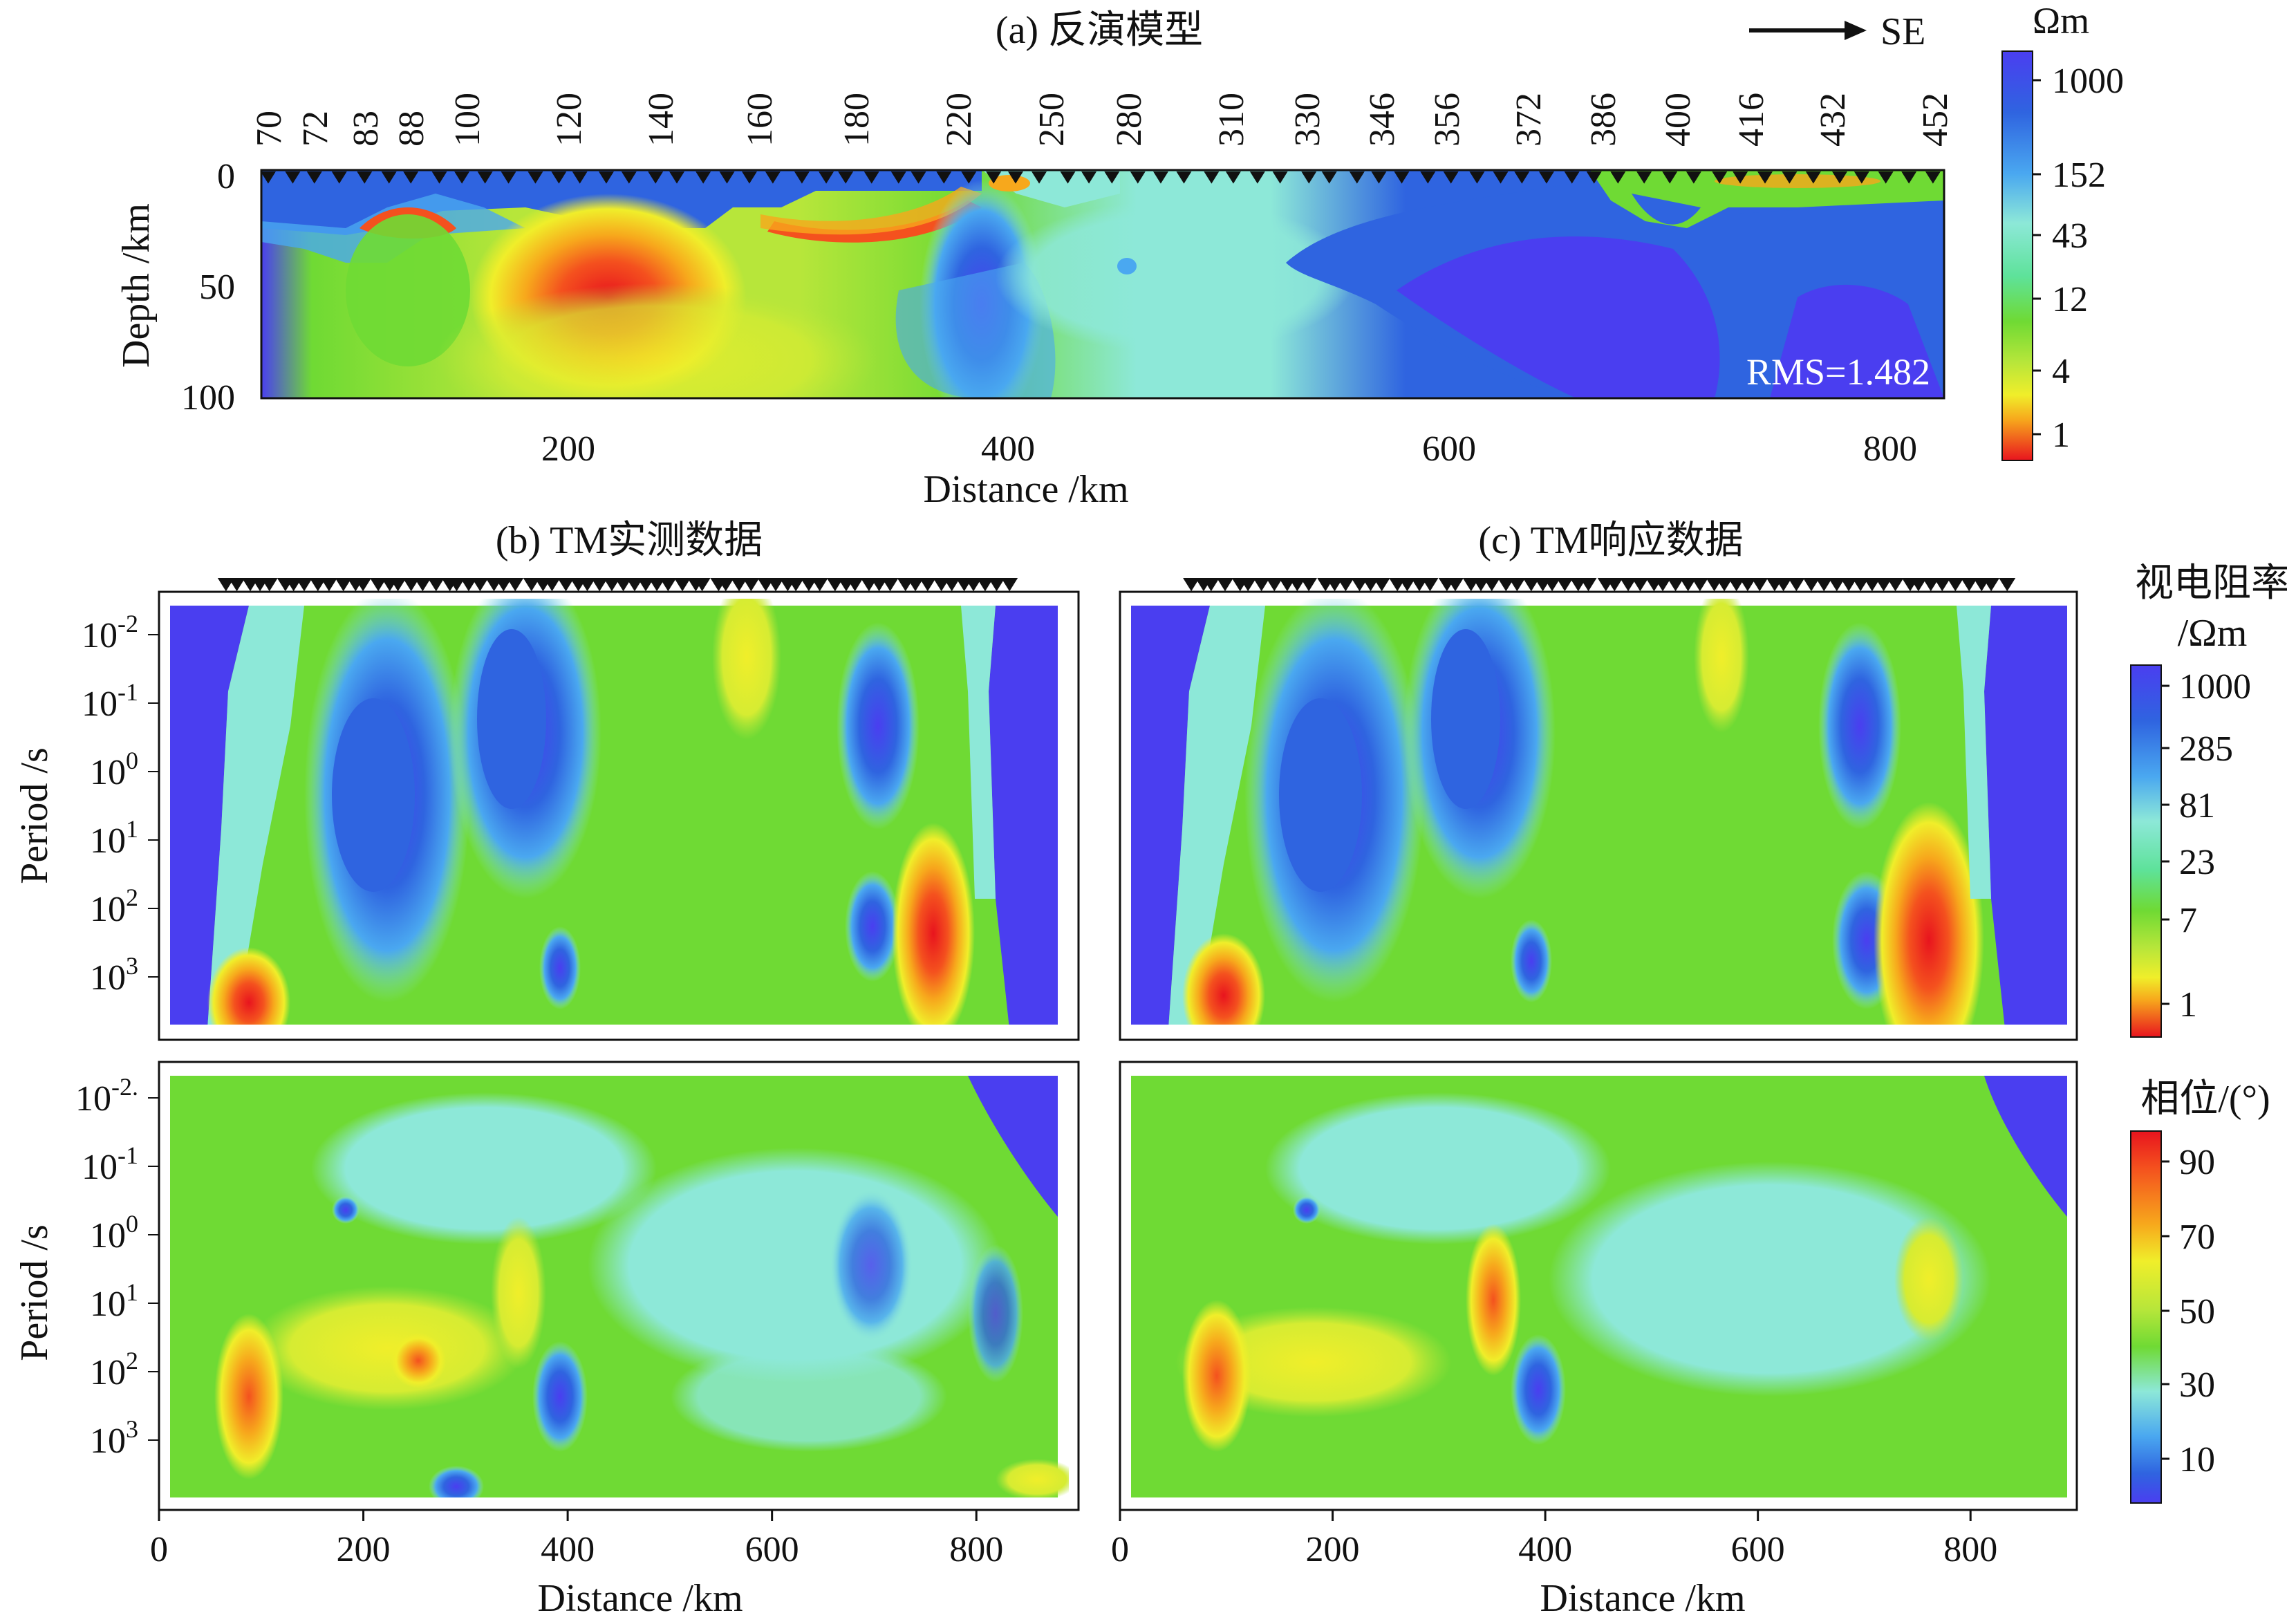  What do you see at coordinates (857, 120) in the screenshot?
I see `station-label: 180` at bounding box center [857, 120].